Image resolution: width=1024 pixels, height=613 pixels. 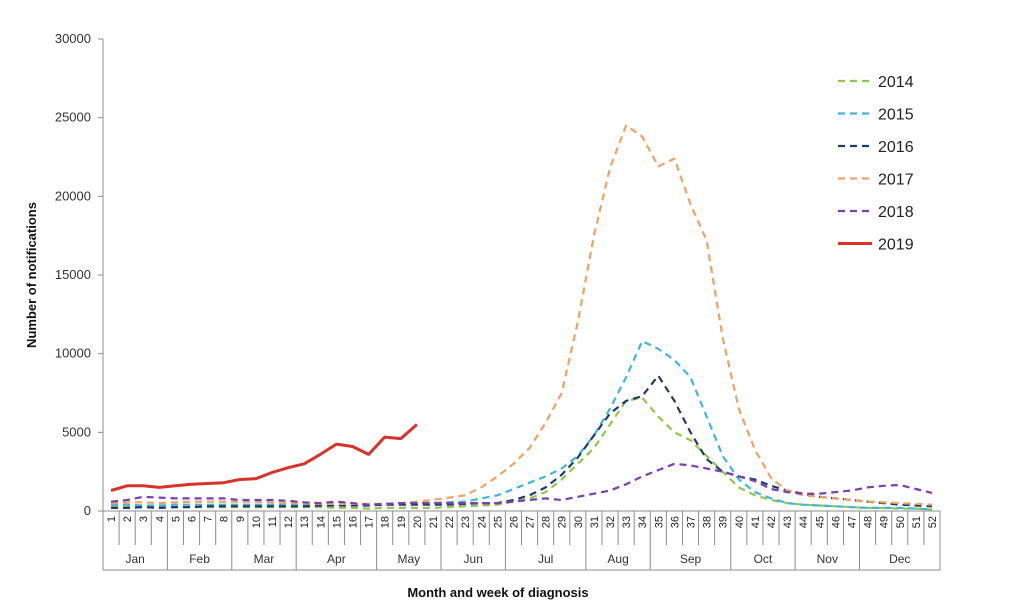 What do you see at coordinates (193, 519) in the screenshot?
I see `week-tick-label: 6` at bounding box center [193, 519].